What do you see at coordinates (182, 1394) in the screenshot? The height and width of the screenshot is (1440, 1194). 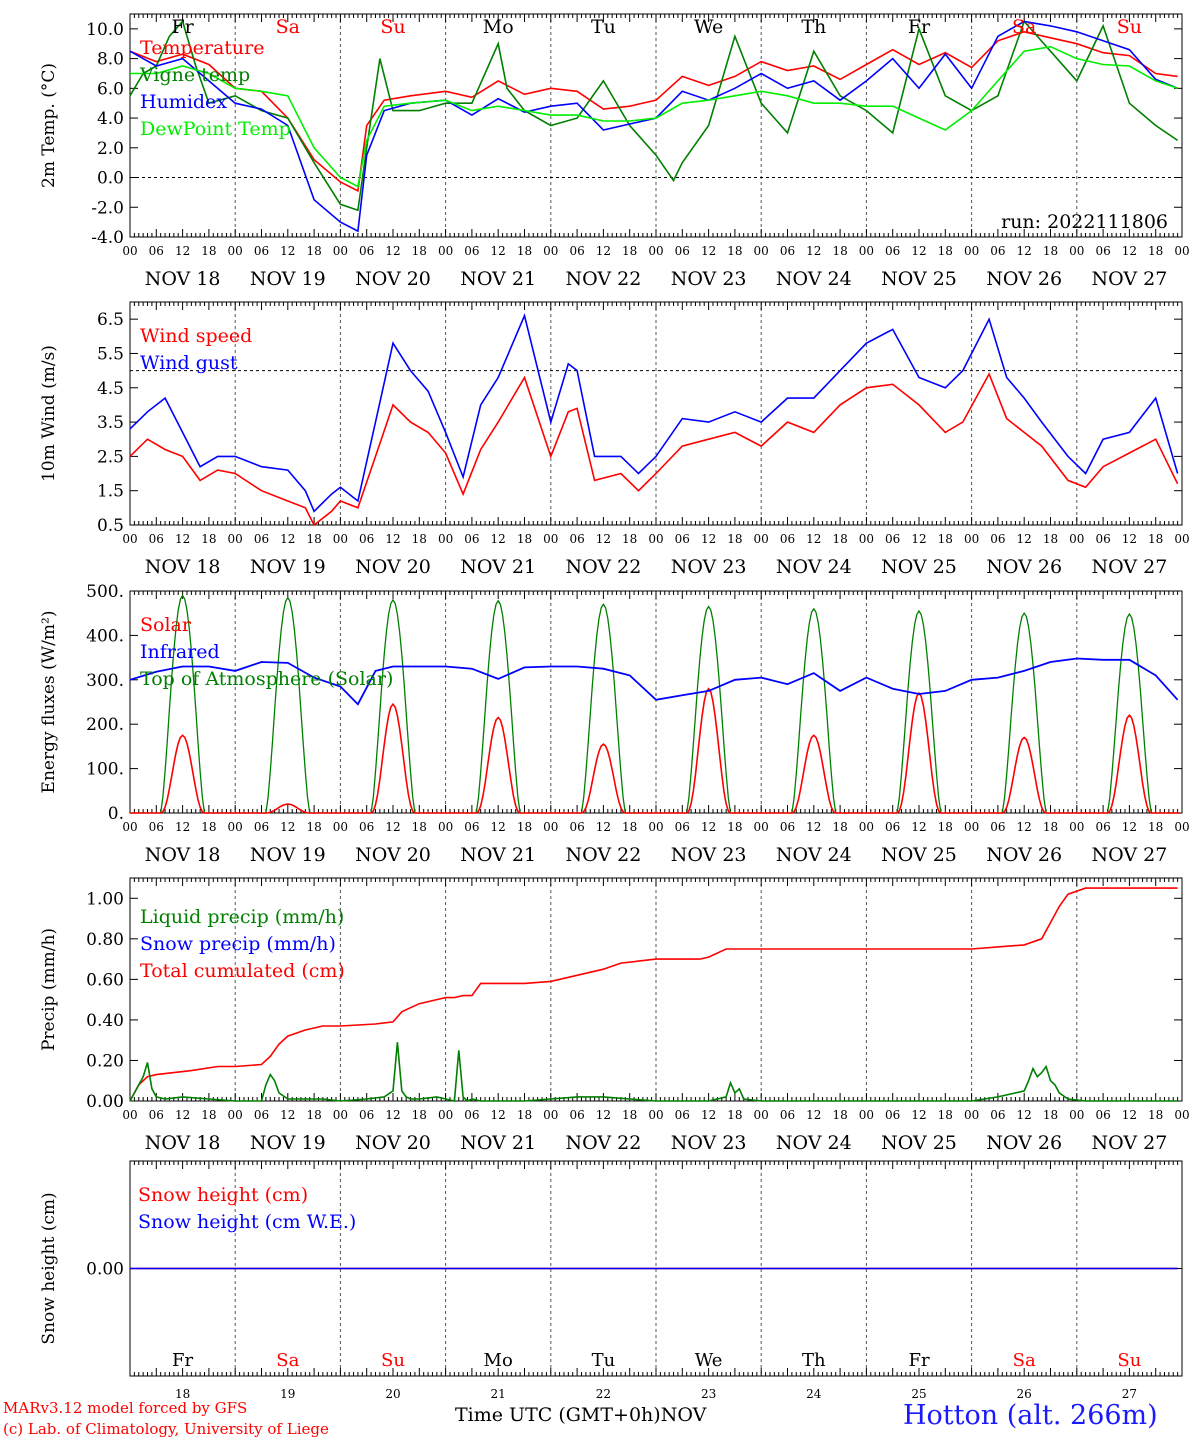 I see `day-number-label: 18` at bounding box center [182, 1394].